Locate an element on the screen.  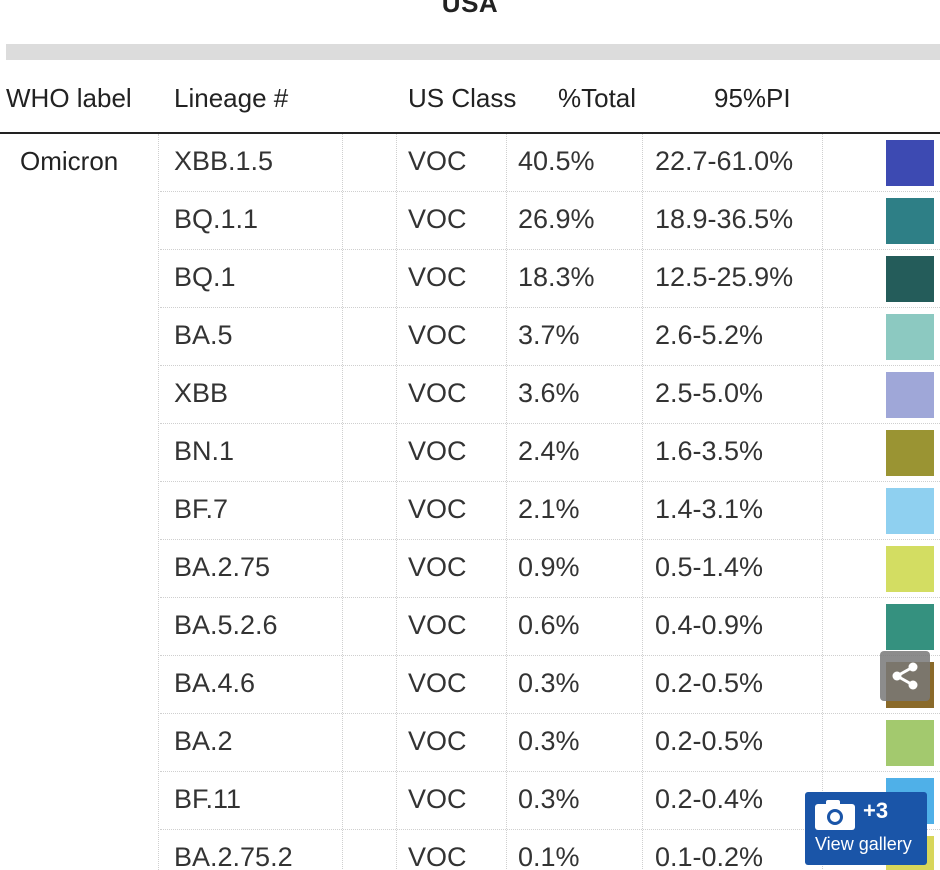
who-label-cell: Omicron is located at coordinates (82, 502).